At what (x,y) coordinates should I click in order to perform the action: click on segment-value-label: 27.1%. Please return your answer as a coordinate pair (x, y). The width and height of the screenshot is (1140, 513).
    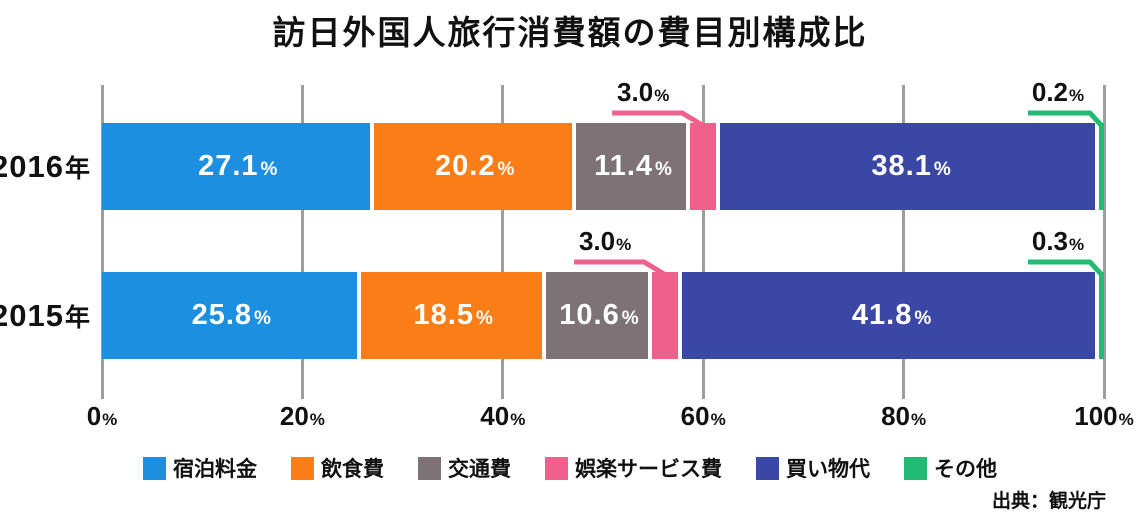
    Looking at the image, I should click on (238, 166).